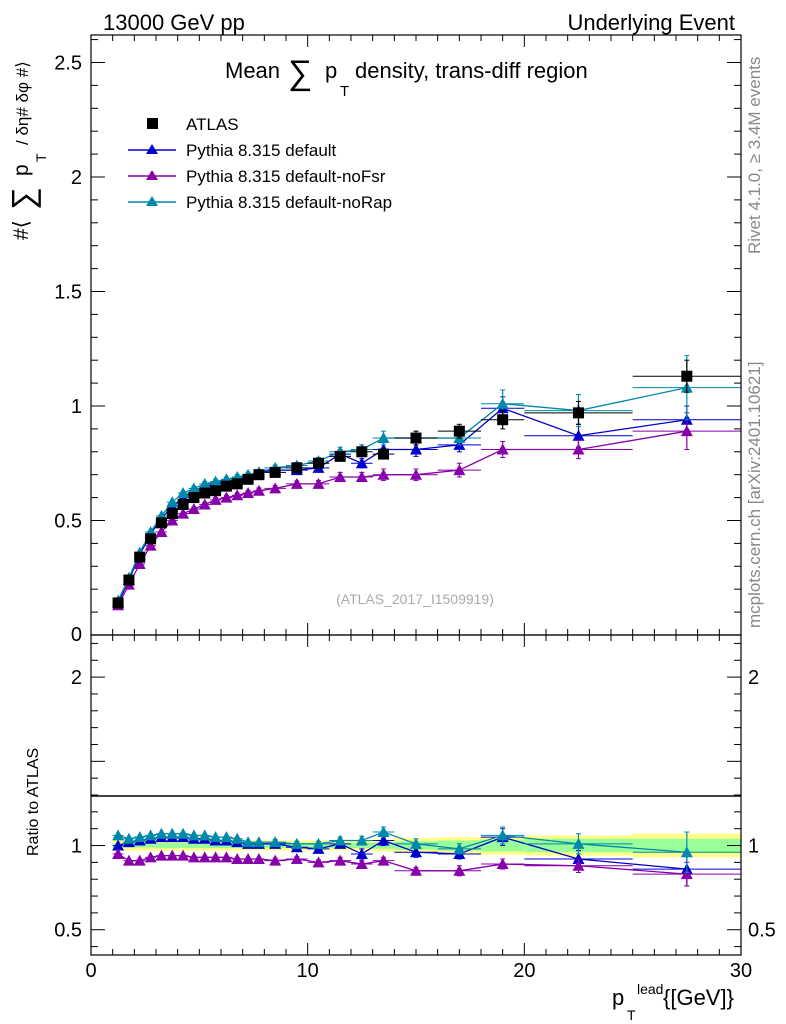  Describe the element at coordinates (21, 170) in the screenshot. I see `ylabel-p: p` at that location.